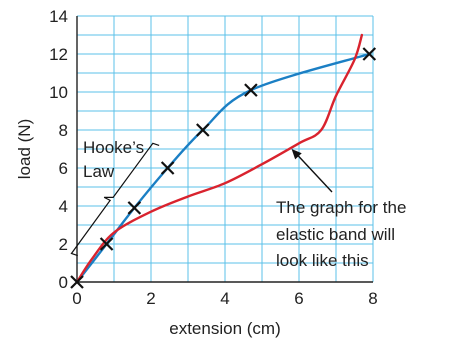 The image size is (451, 343). Describe the element at coordinates (63, 244) in the screenshot. I see `y-tick-label: 2` at that location.